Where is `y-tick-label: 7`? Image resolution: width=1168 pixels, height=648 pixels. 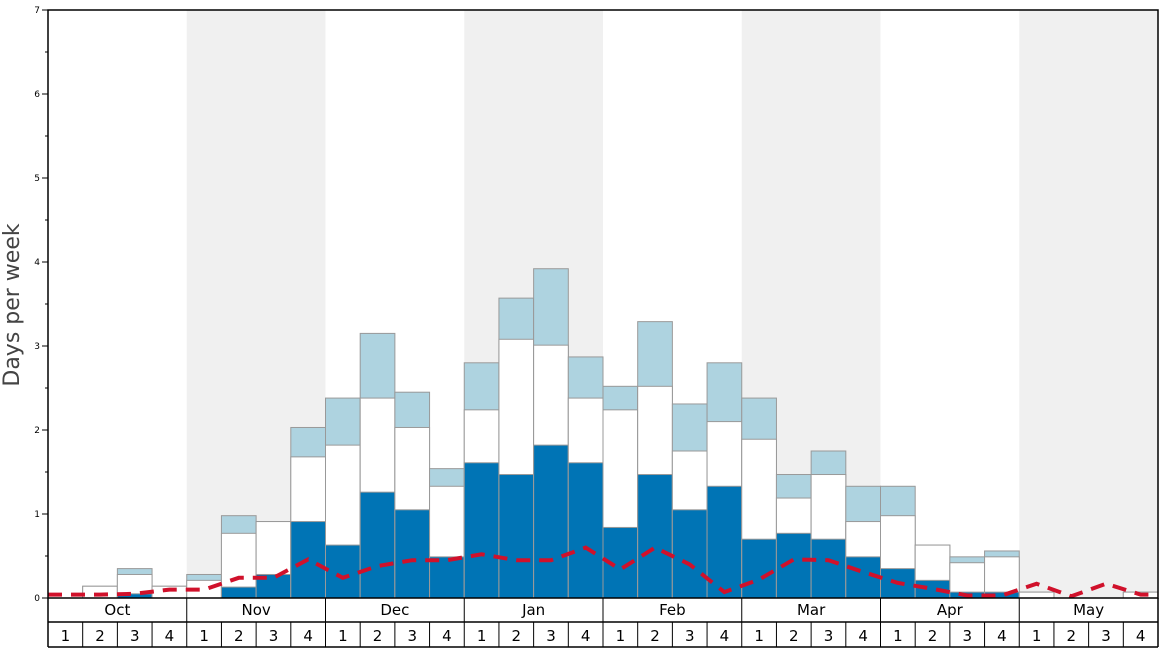 y-tick-label: 7 is located at coordinates (37, 11).